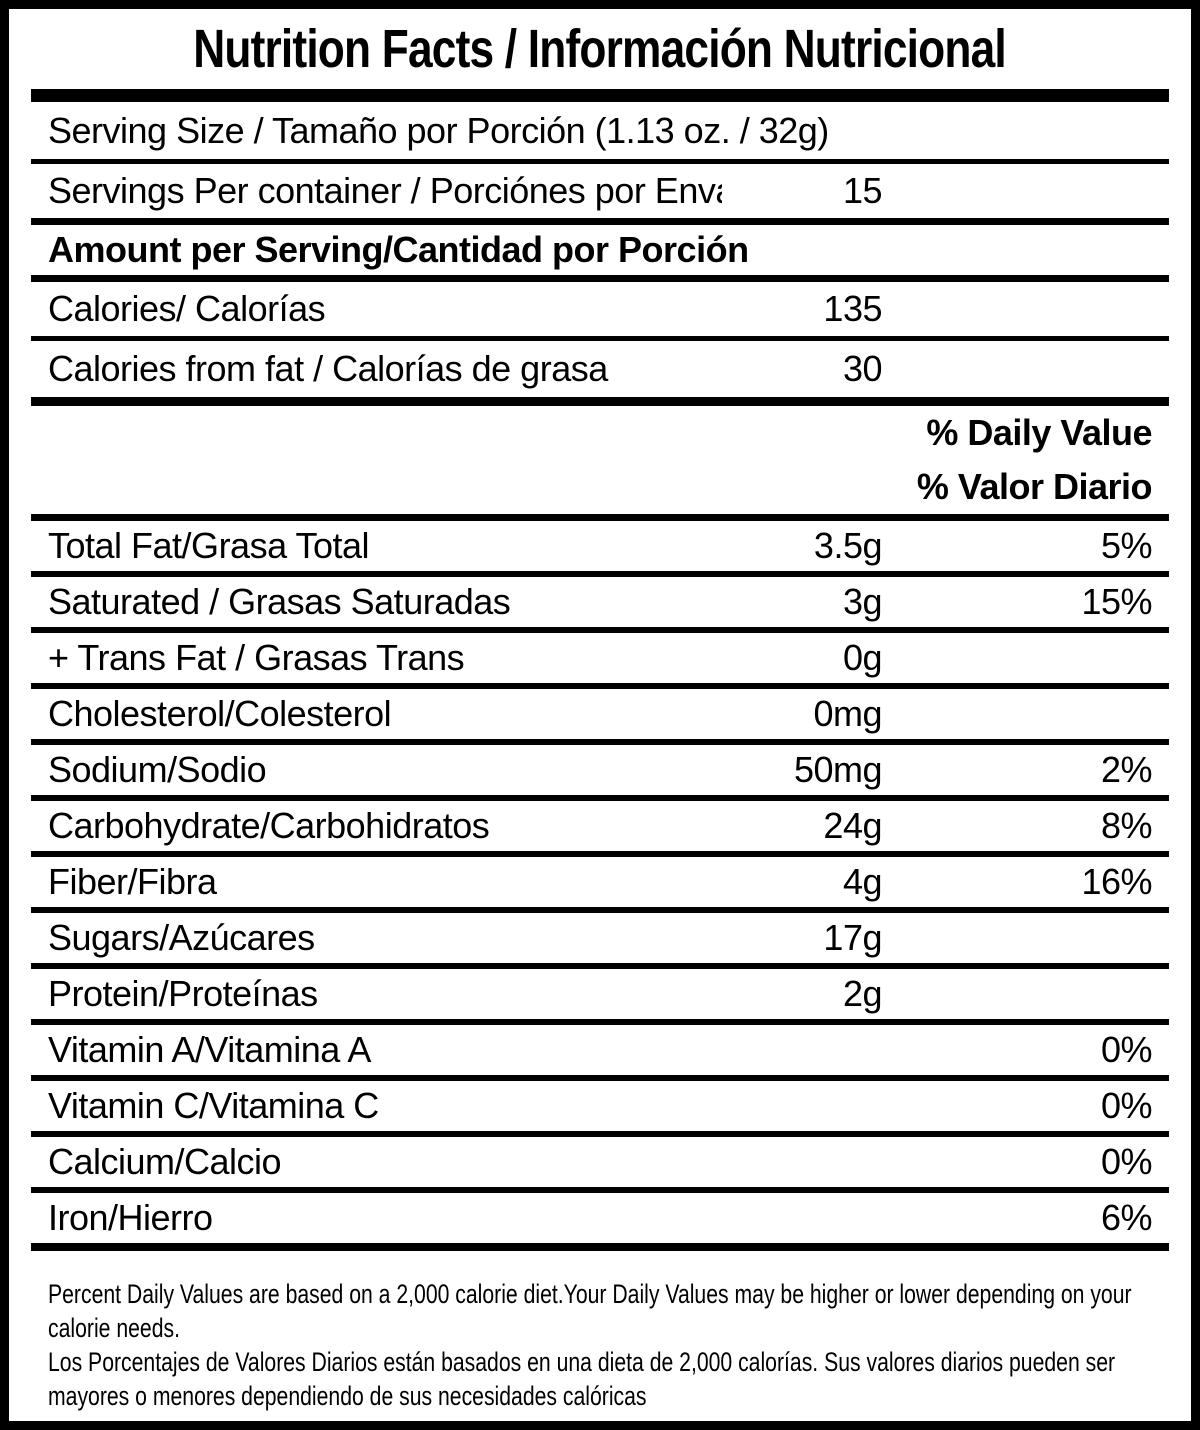 Image resolution: width=1200 pixels, height=1430 pixels. Describe the element at coordinates (209, 545) in the screenshot. I see `nutrient-label: Total Fat/Grasa Total` at that location.